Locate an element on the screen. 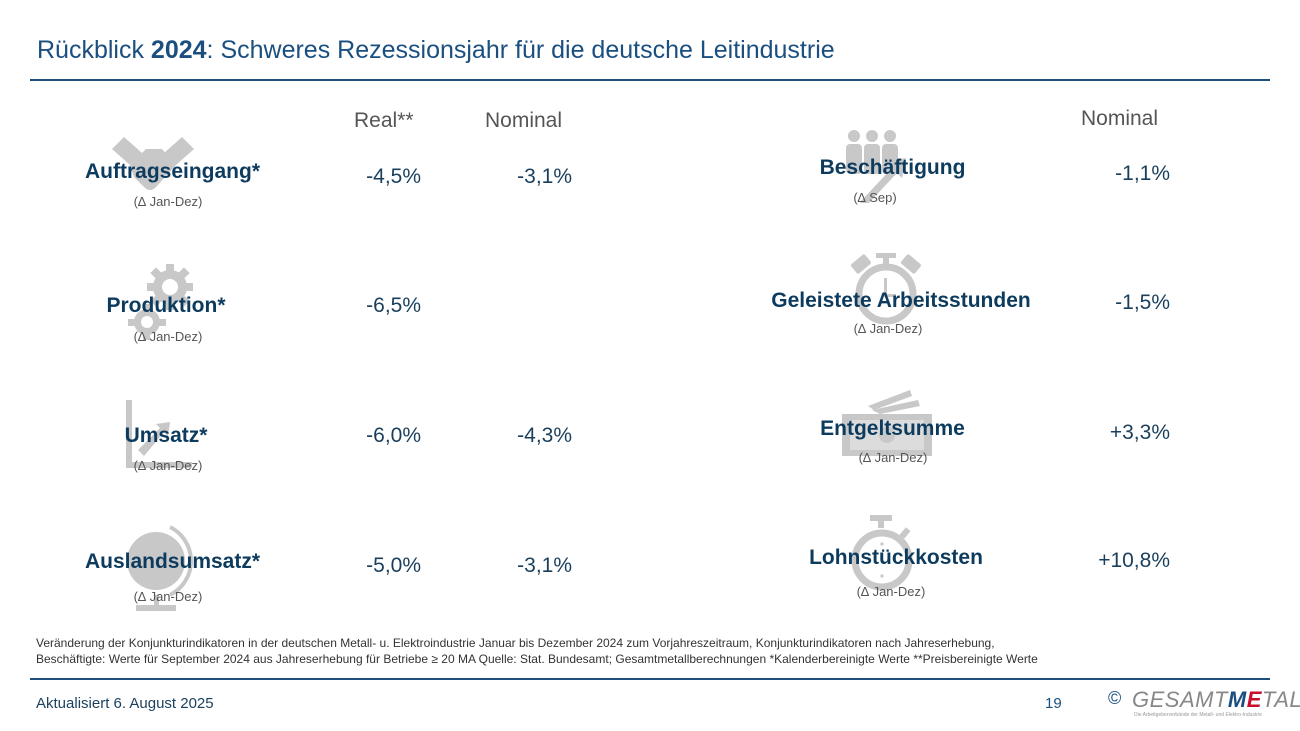 Image resolution: width=1300 pixels, height=731 pixels. row-label-entgeltsumme: Entgeltsumme is located at coordinates (892, 428).